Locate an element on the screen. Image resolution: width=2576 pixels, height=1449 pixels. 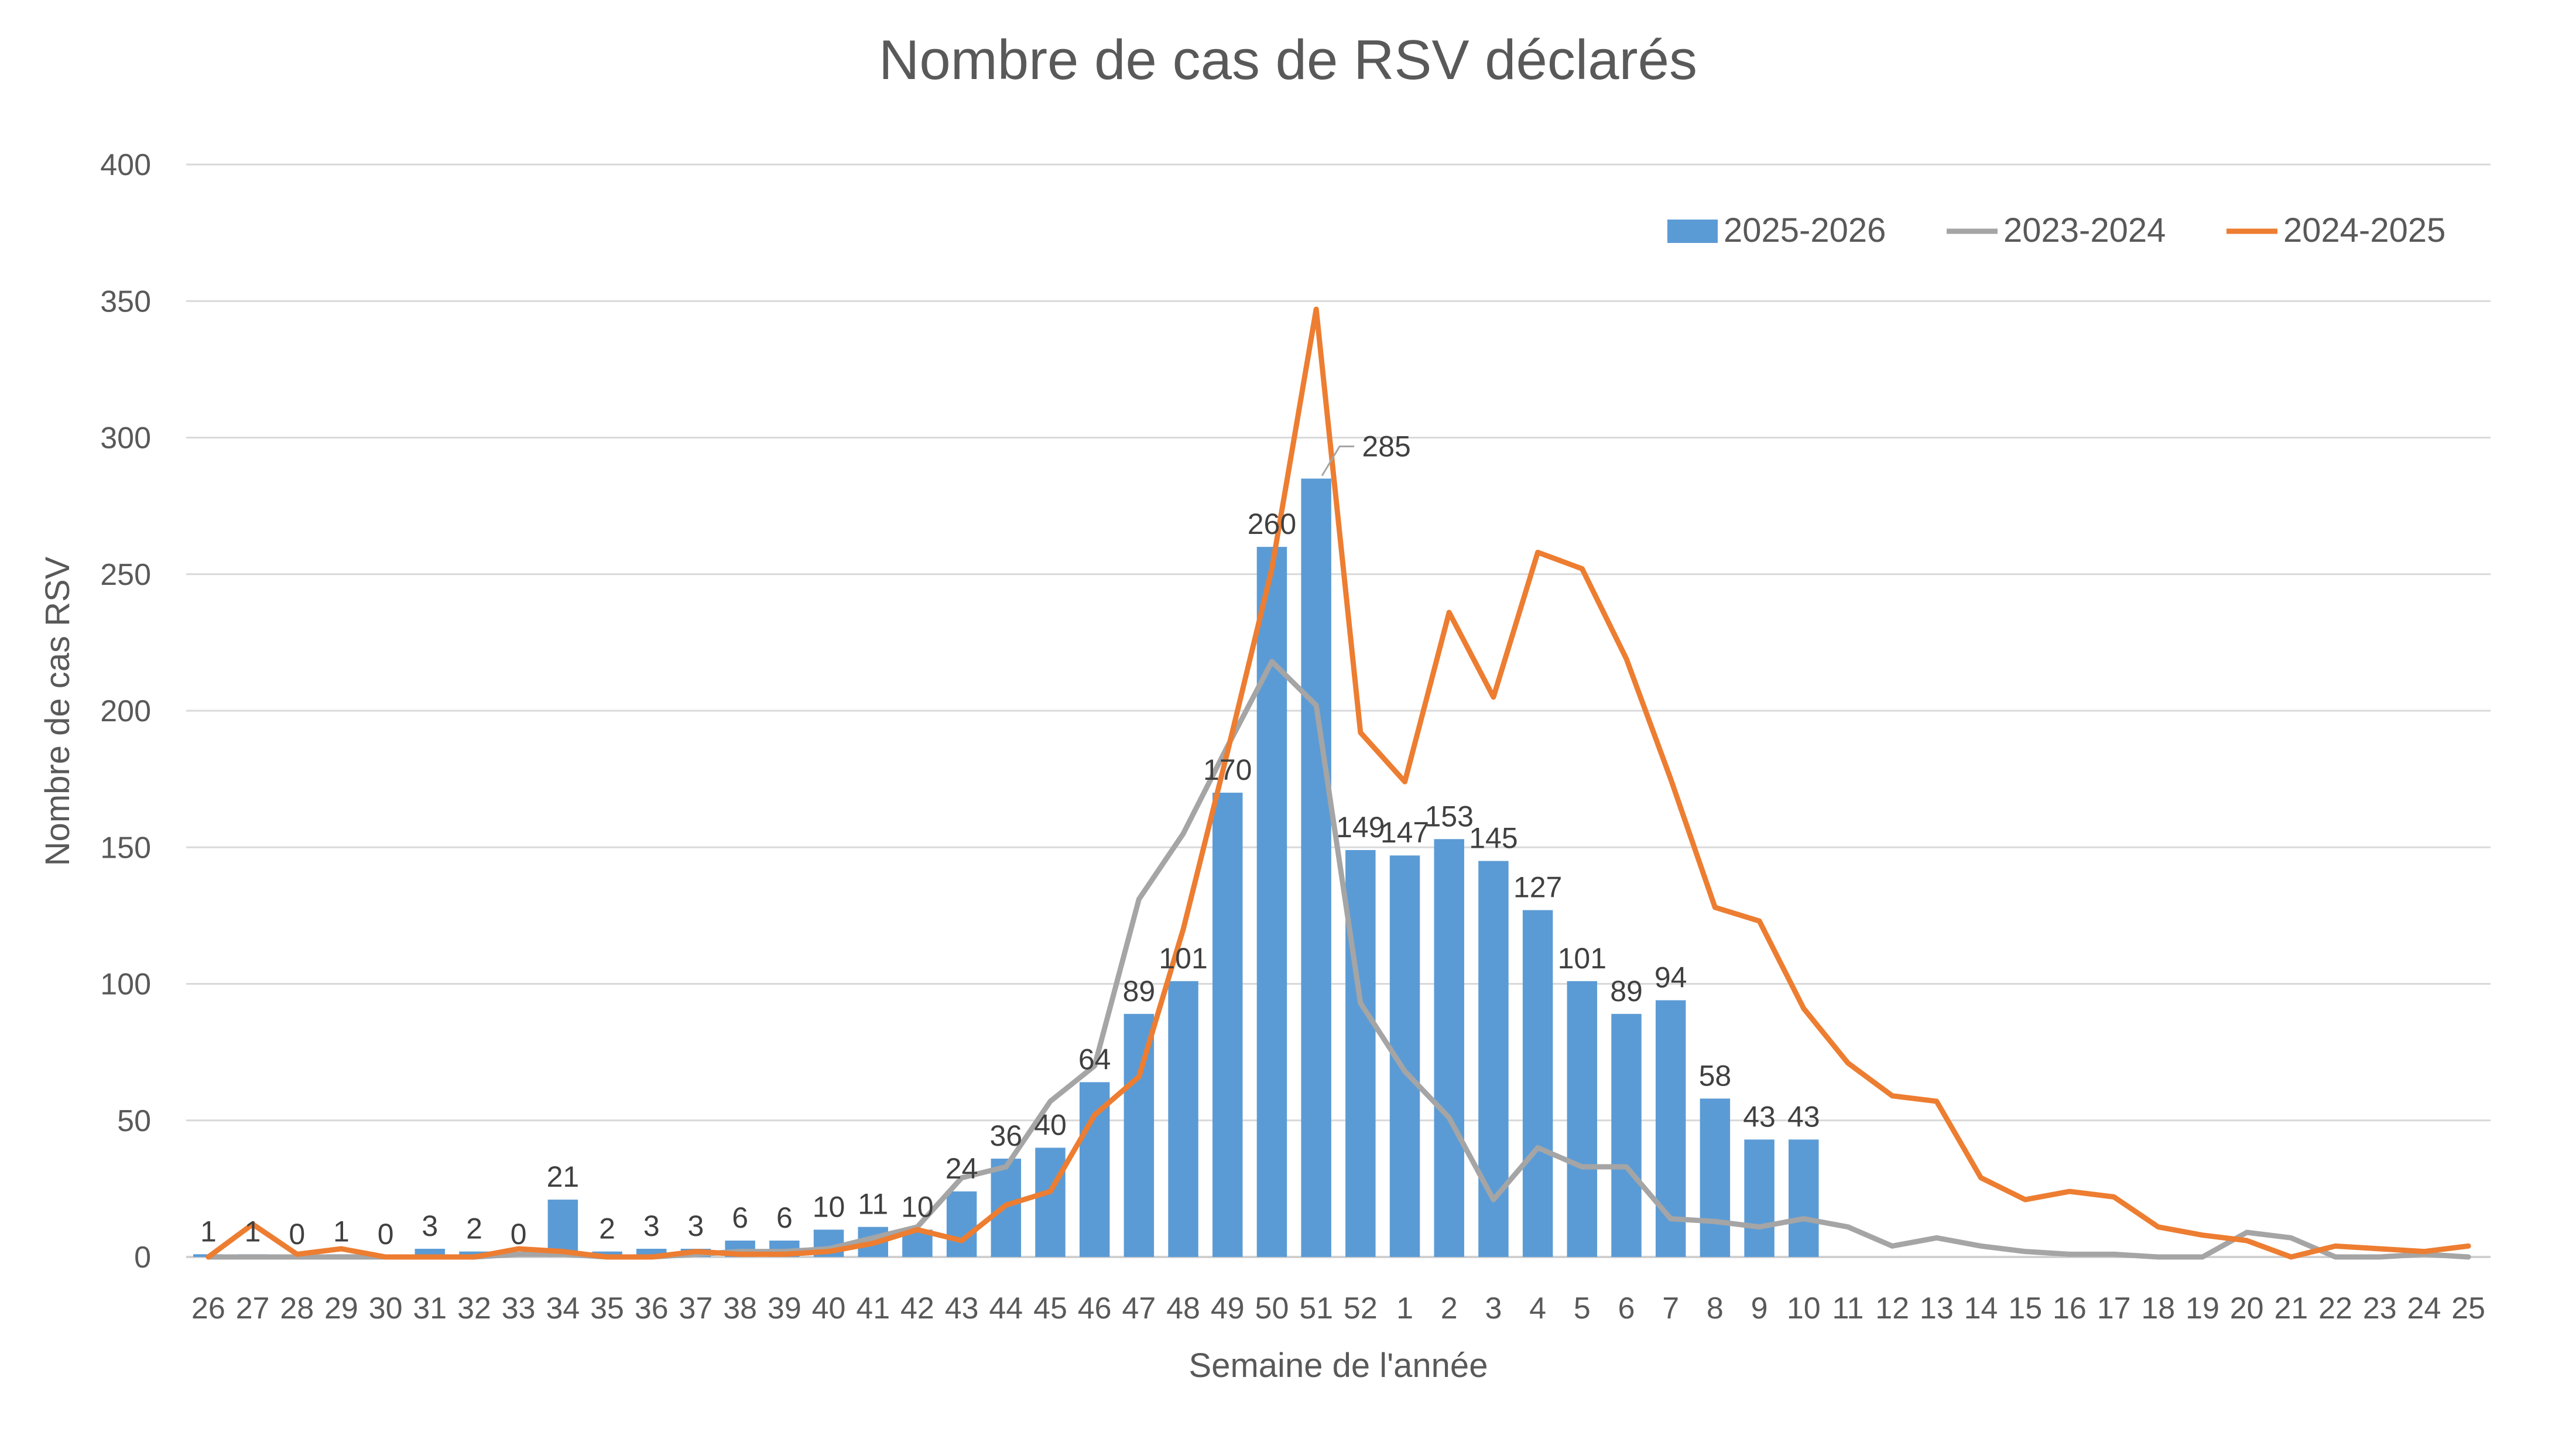
x-tick-label: 14 is located at coordinates (1981, 1308).